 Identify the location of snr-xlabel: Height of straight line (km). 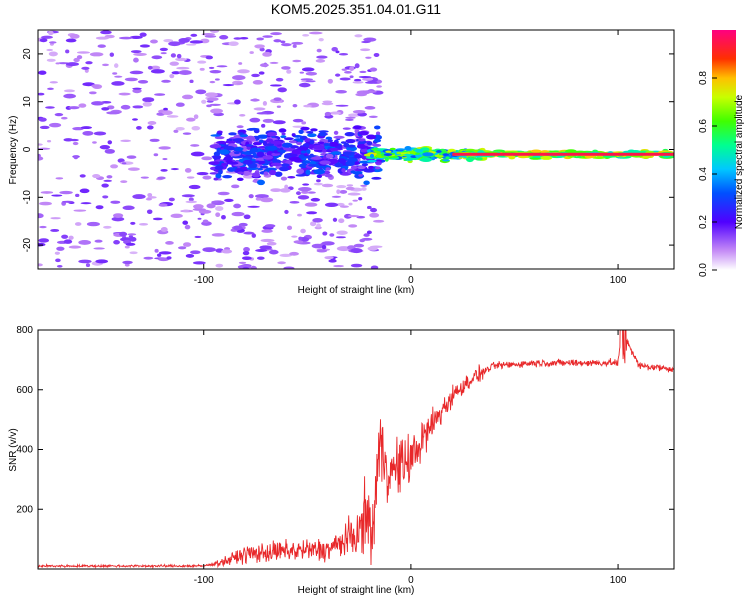
(356, 590).